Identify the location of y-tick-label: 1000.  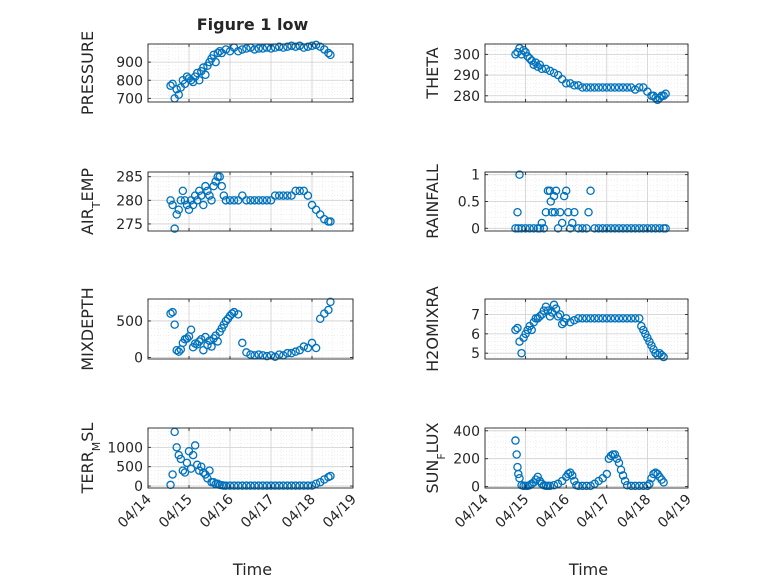
(125, 448).